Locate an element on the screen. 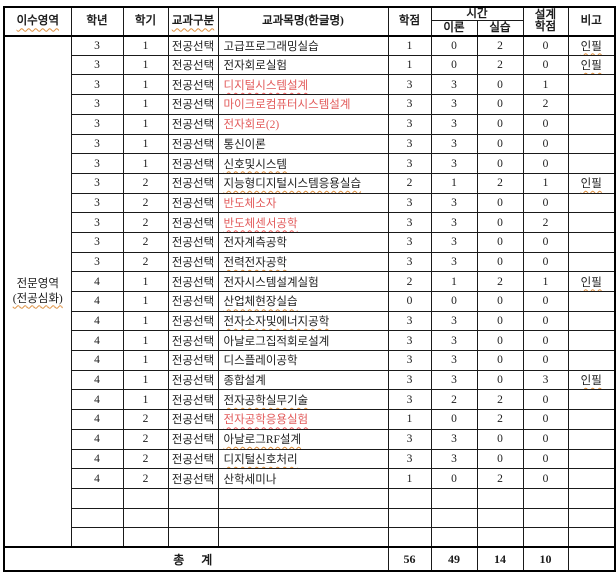  course-row: 4 2 전공선택 산학세미나 1 0 2 0 is located at coordinates (310, 478).